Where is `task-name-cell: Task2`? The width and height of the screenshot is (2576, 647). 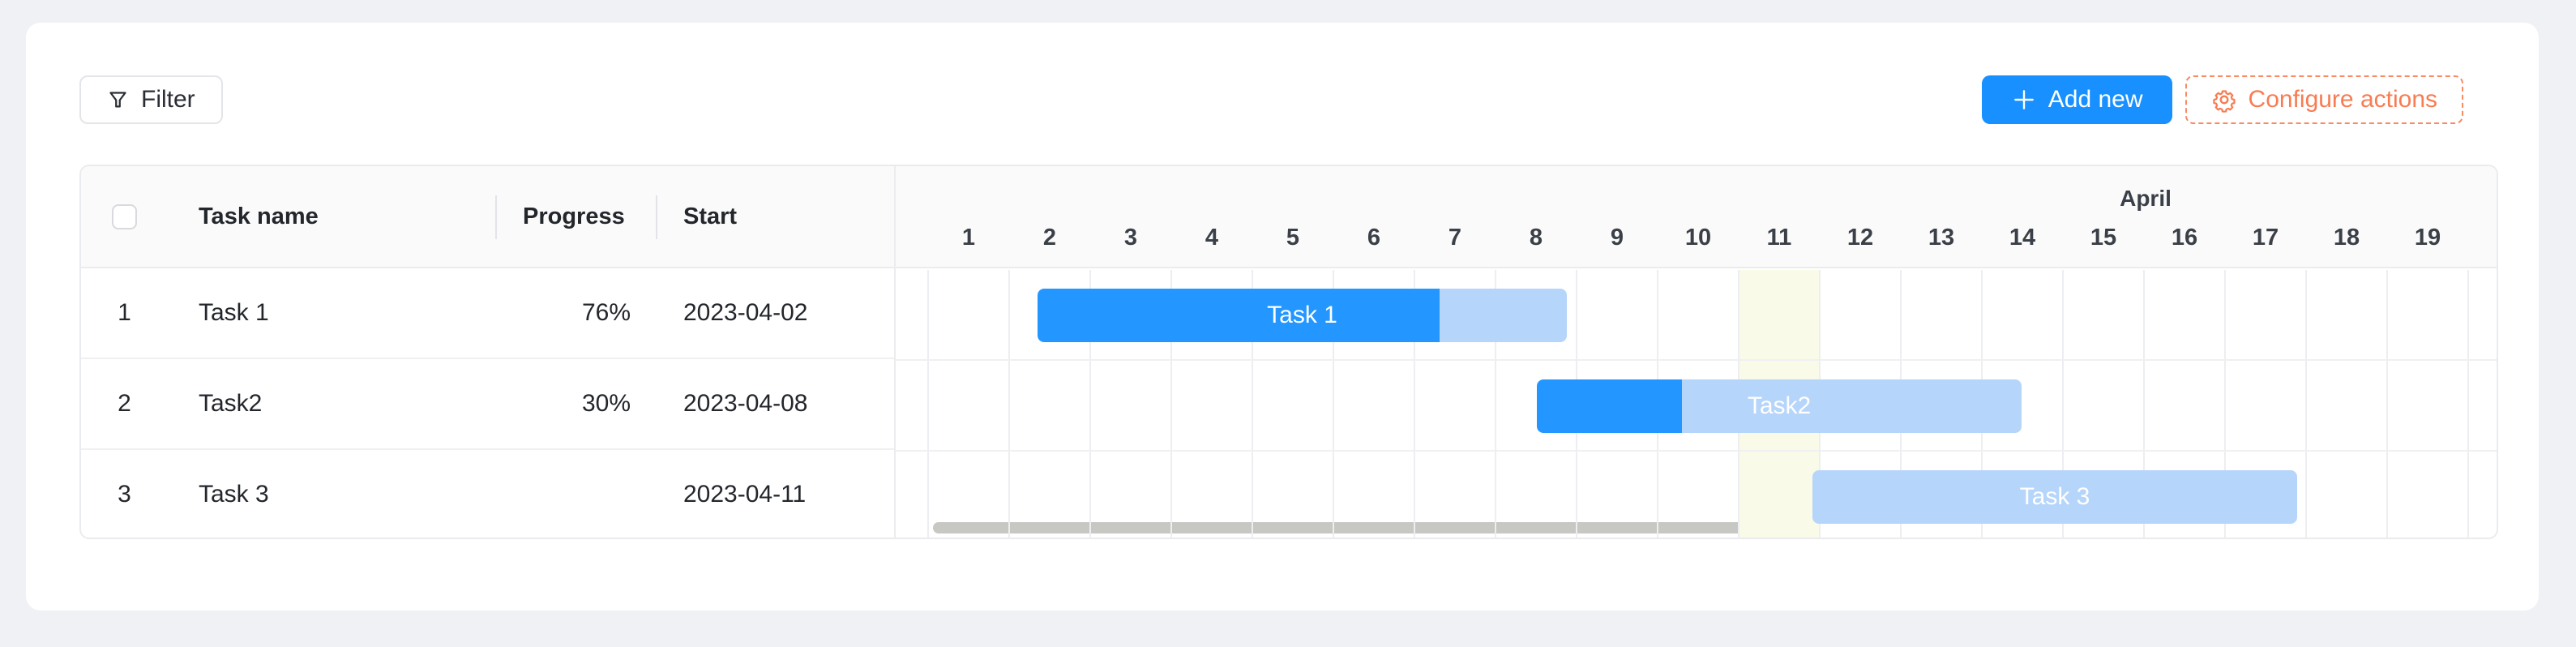
task-name-cell: Task2 is located at coordinates (231, 403).